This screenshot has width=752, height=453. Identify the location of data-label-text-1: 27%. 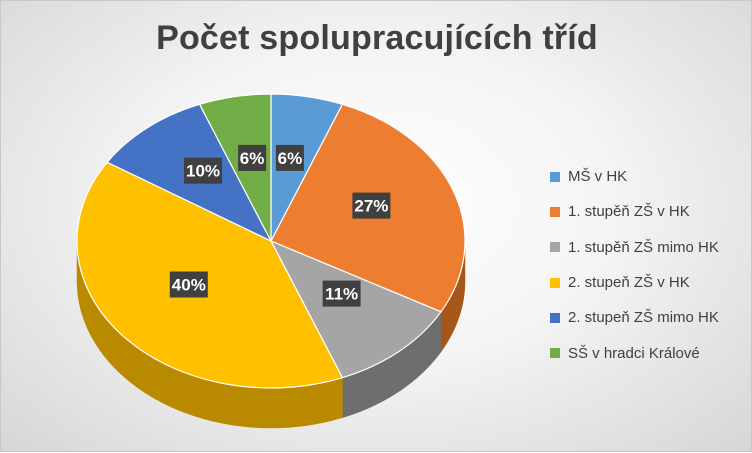
(371, 206).